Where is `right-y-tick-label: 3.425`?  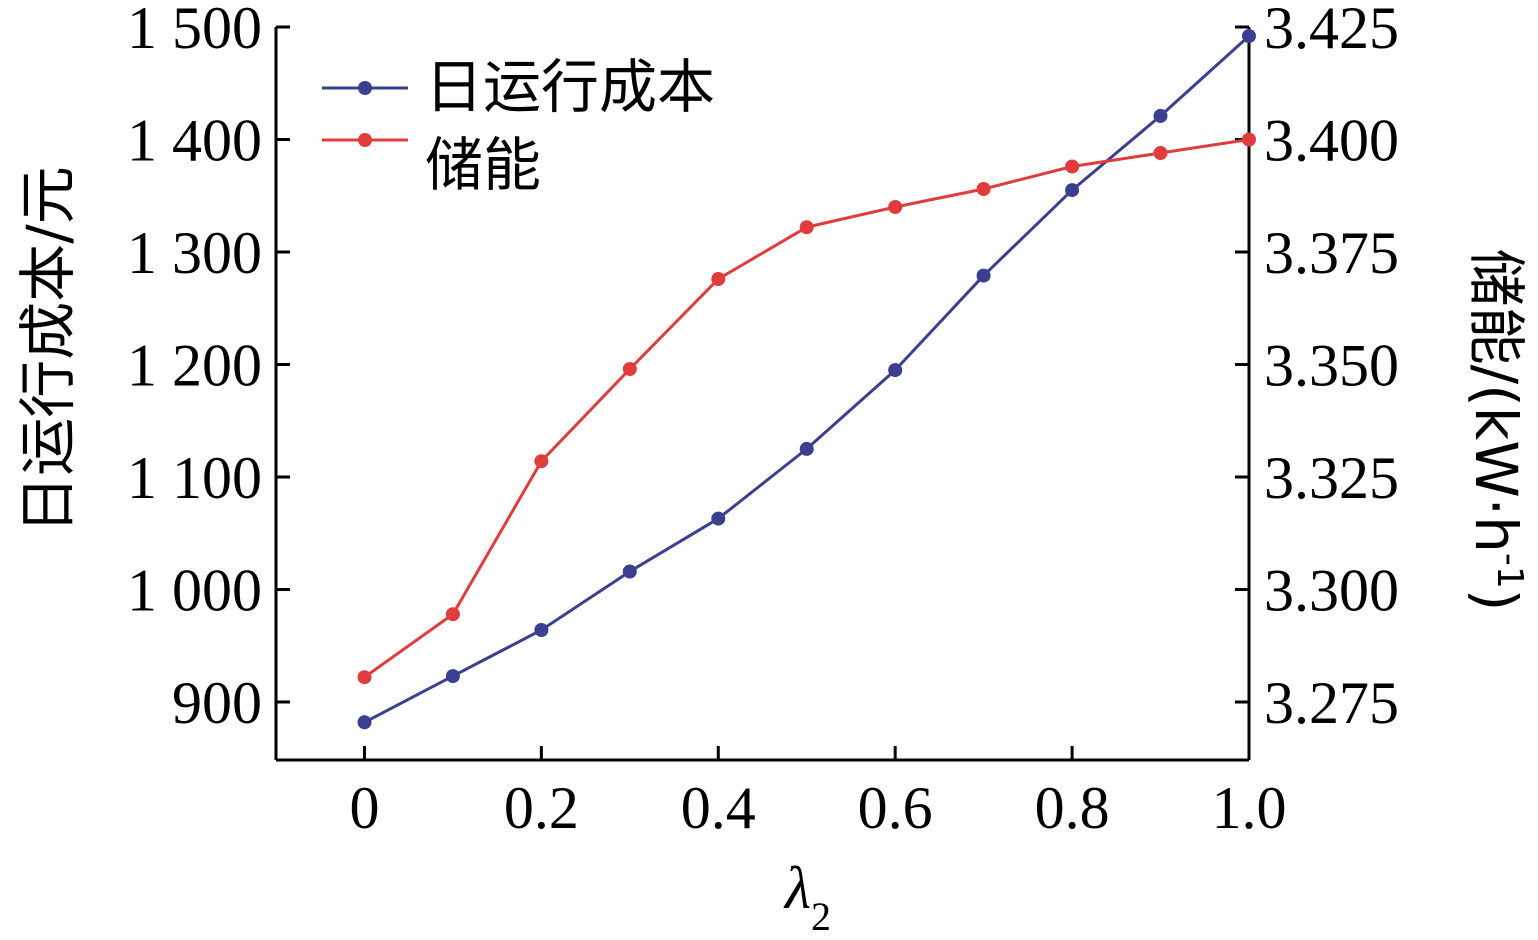 right-y-tick-label: 3.425 is located at coordinates (1331, 30).